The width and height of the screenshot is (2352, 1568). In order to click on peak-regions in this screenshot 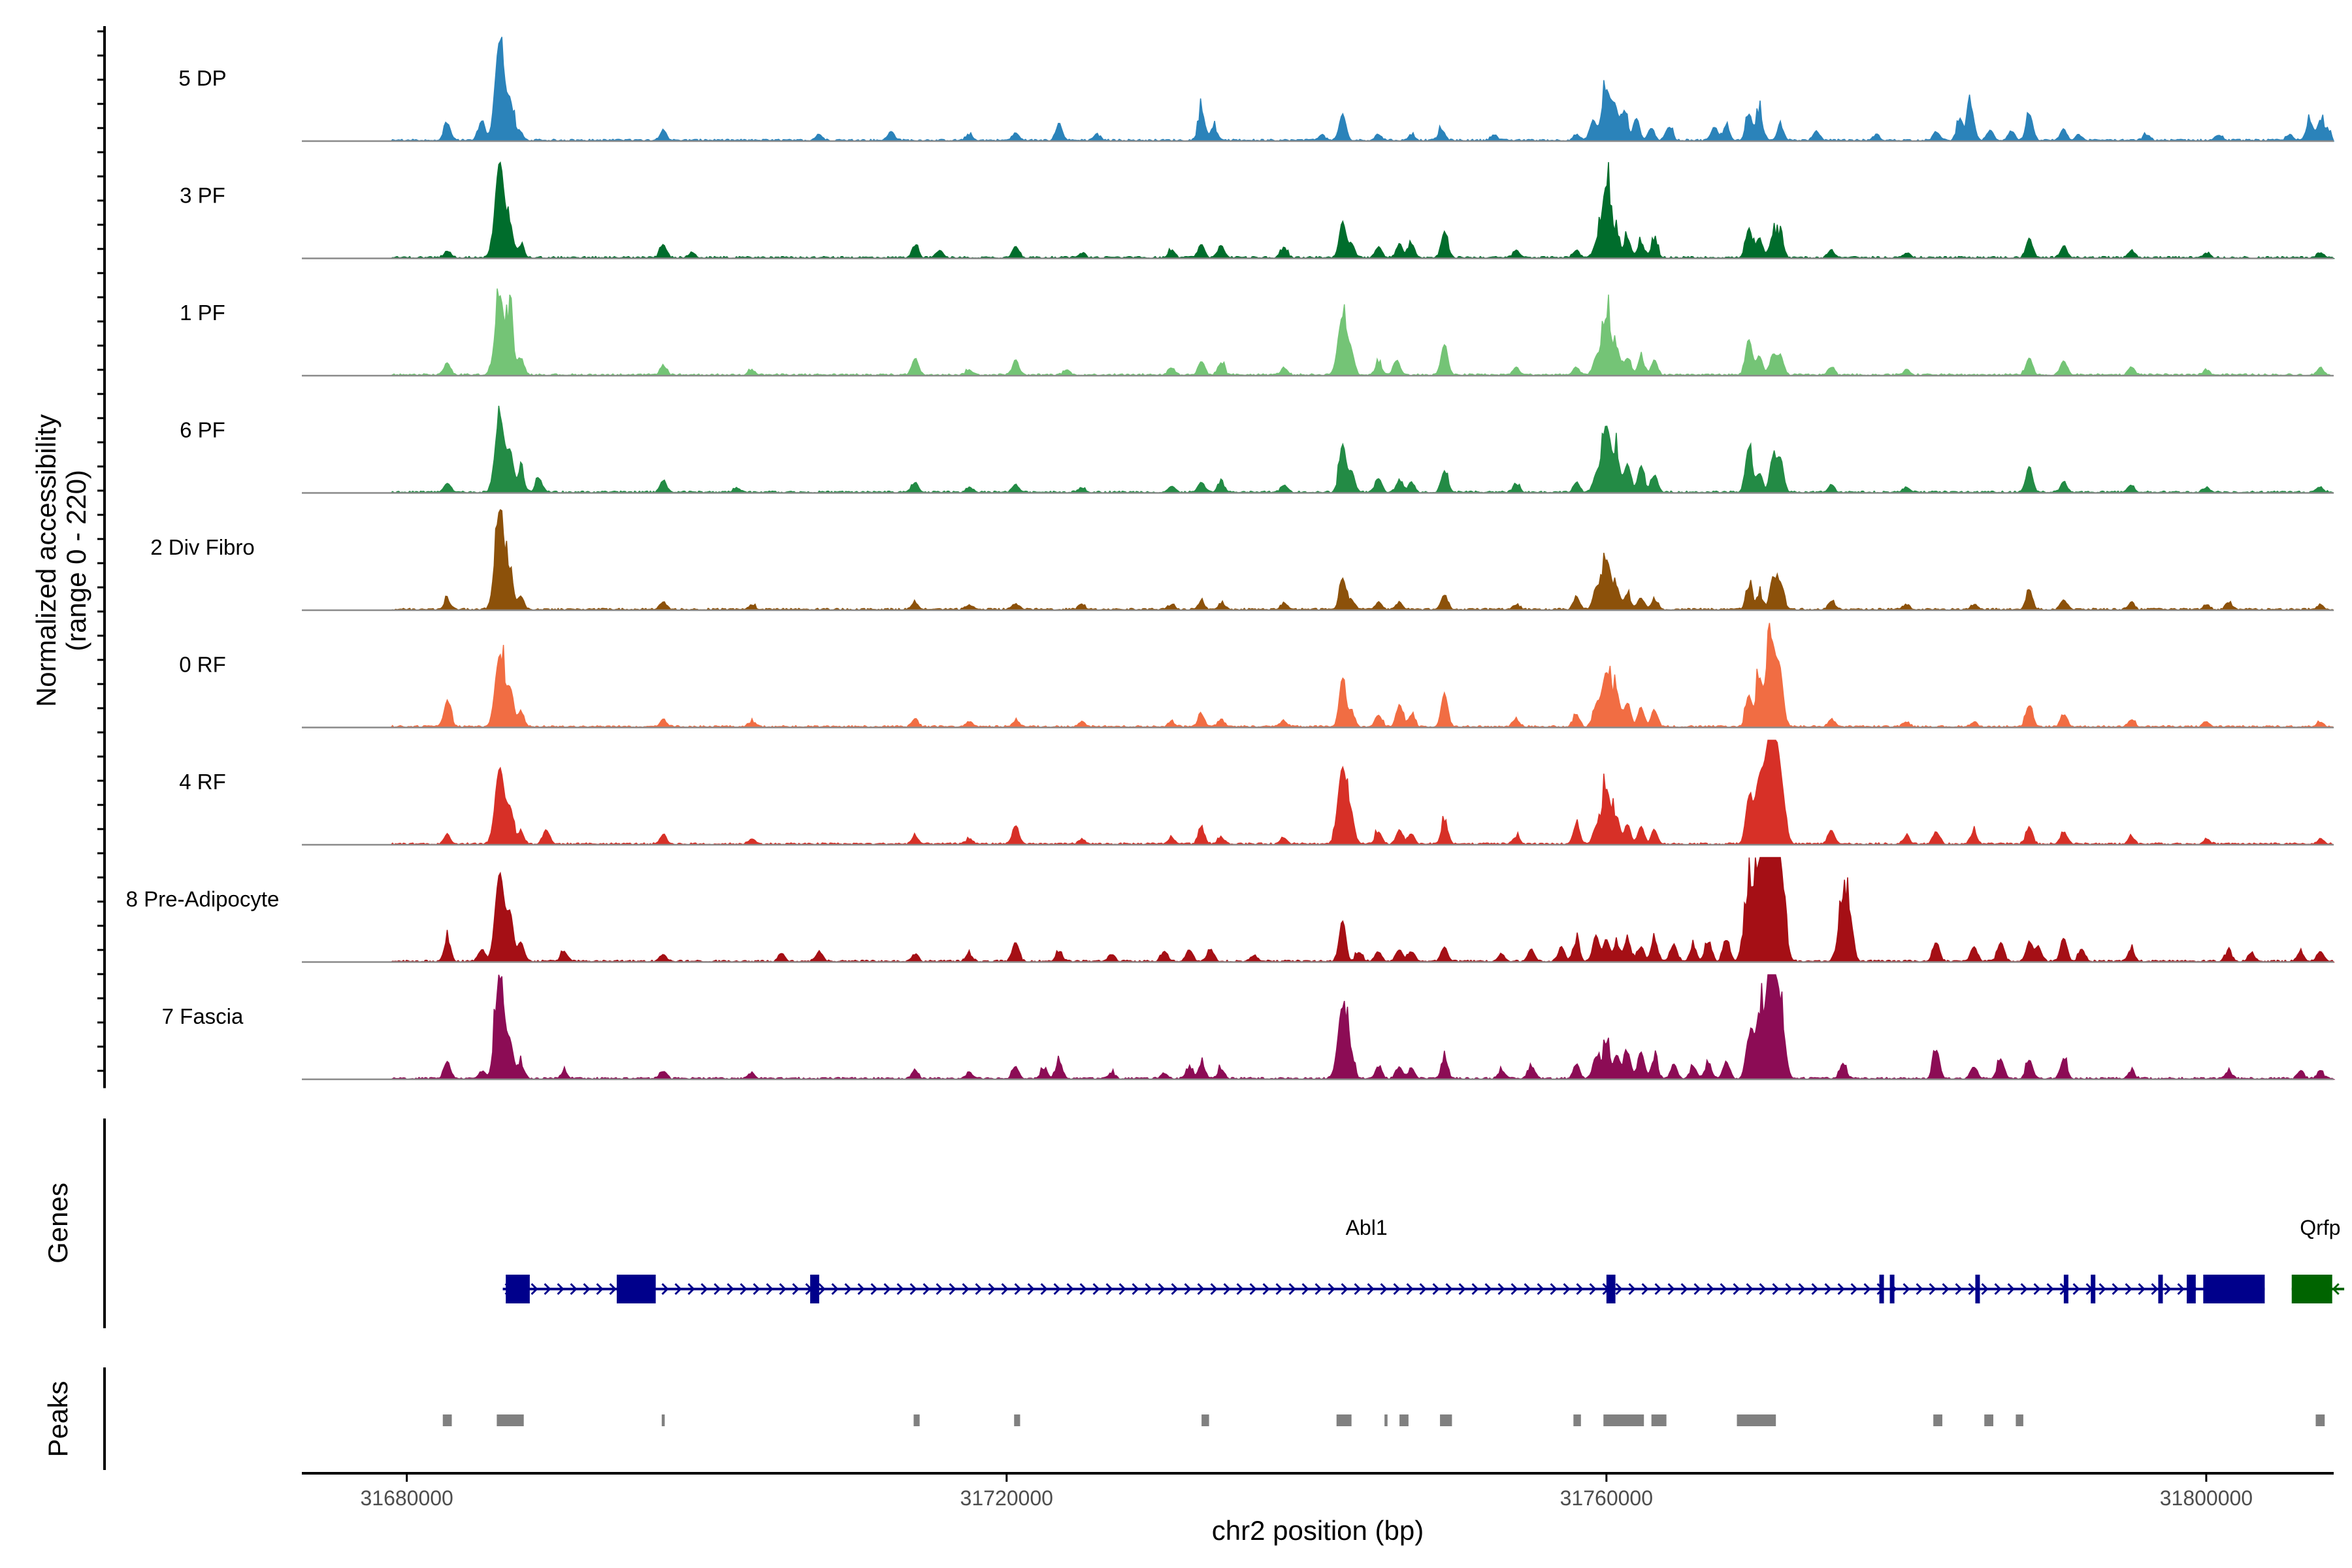, I will do `click(1383, 1420)`.